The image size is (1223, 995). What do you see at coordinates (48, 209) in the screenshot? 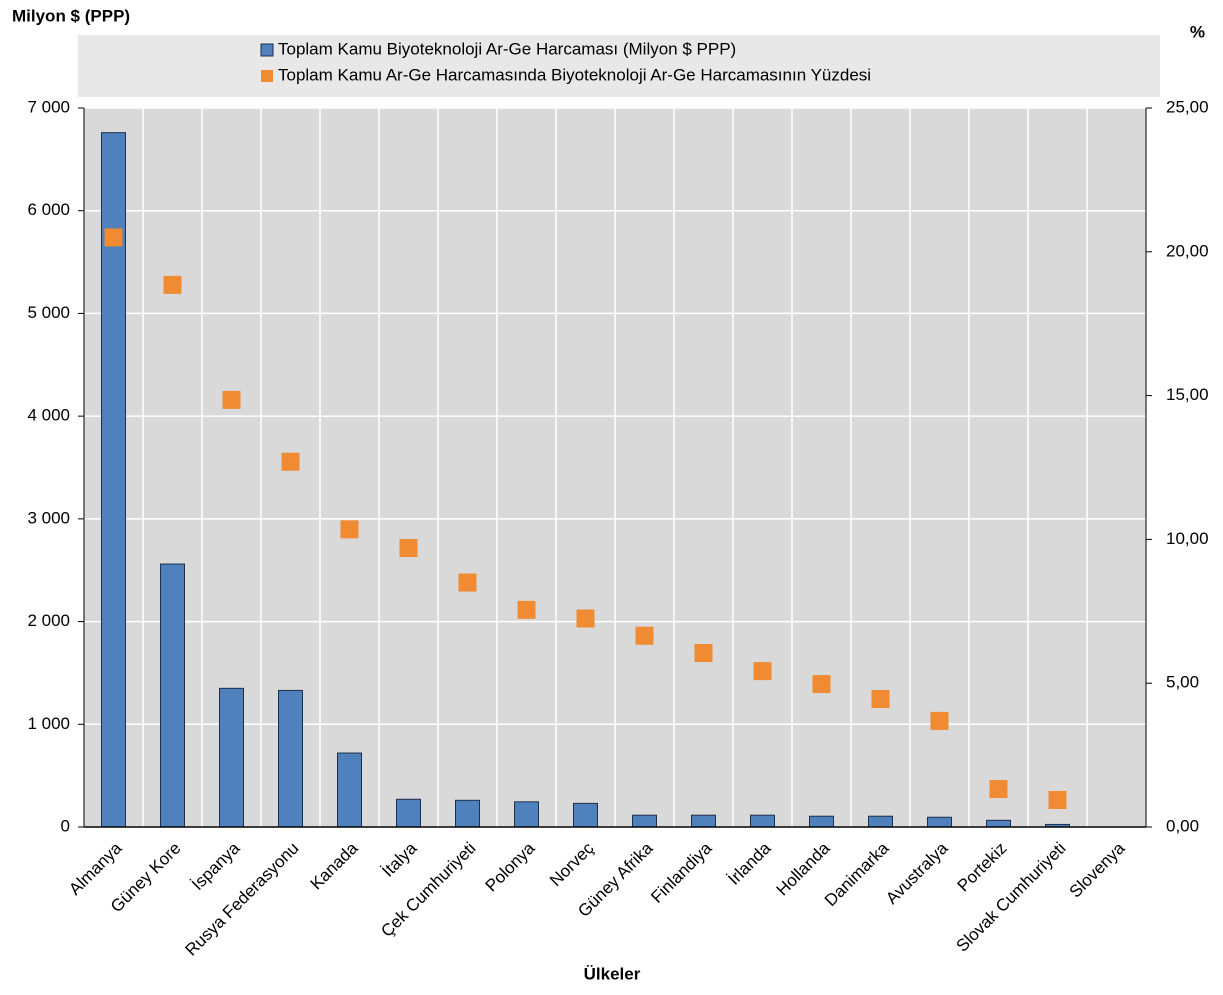
I see `y-tick-label: 6 000` at bounding box center [48, 209].